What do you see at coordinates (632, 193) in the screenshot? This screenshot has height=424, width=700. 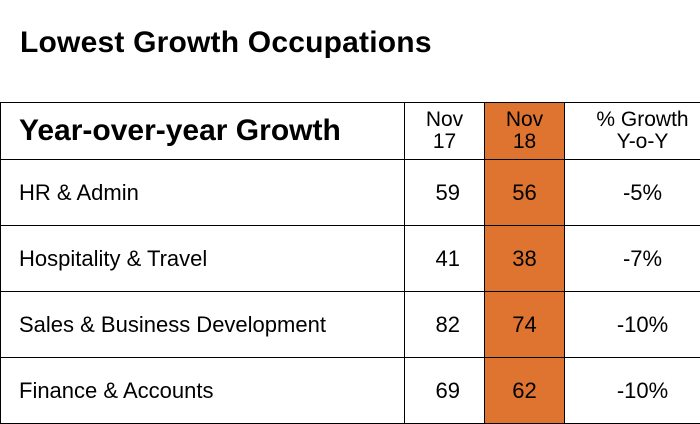 I see `row-growth-value: -5%` at bounding box center [632, 193].